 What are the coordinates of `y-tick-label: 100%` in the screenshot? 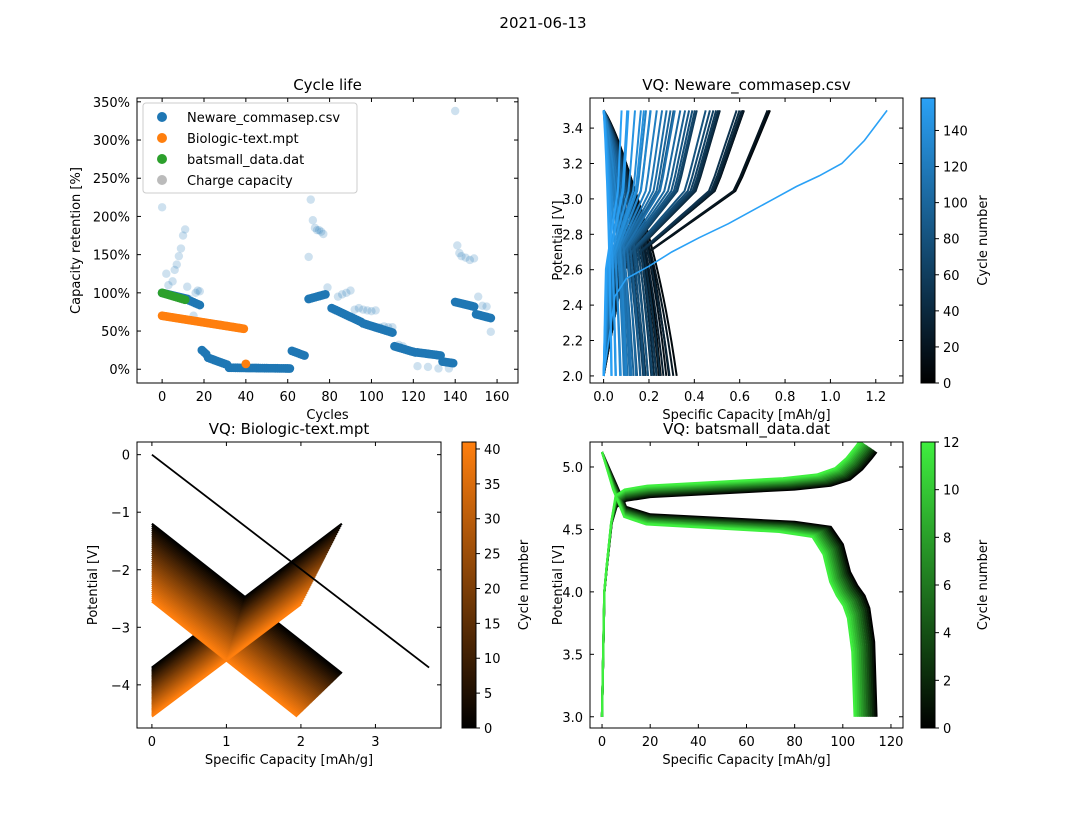 It's located at (111, 294).